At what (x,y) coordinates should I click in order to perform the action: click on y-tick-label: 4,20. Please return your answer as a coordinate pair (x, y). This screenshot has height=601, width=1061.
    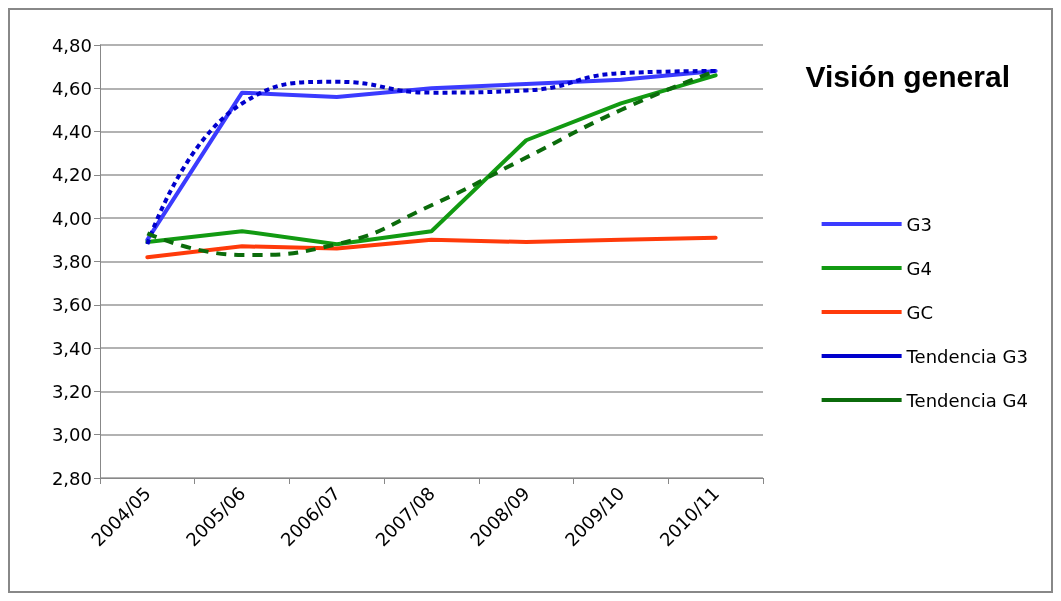
    Looking at the image, I should click on (71, 175).